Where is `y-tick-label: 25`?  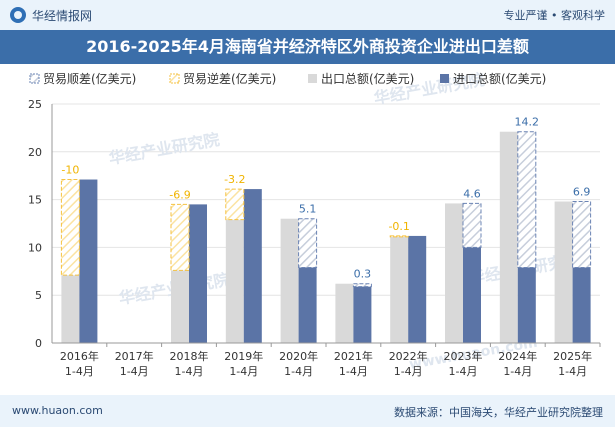 y-tick-label: 25 is located at coordinates (35, 104).